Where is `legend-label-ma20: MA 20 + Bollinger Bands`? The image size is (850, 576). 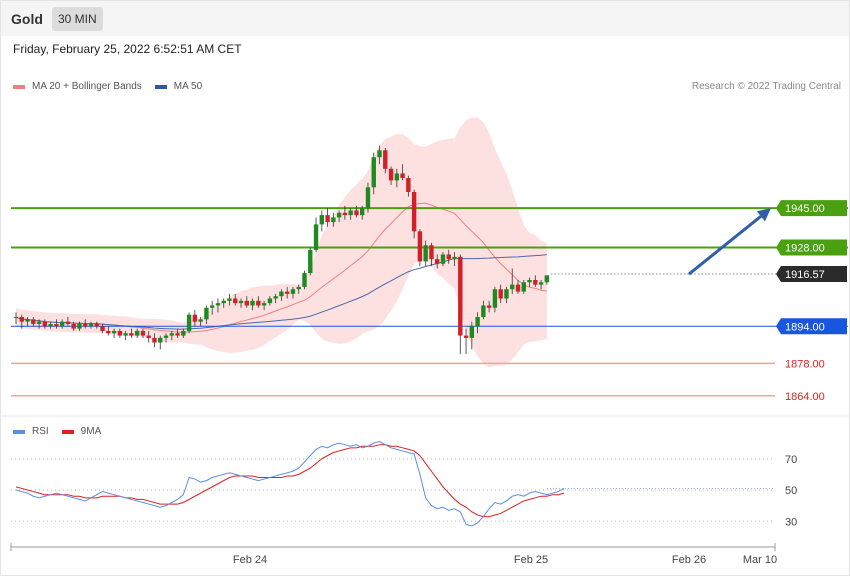
legend-label-ma20: MA 20 + Bollinger Bands is located at coordinates (87, 86).